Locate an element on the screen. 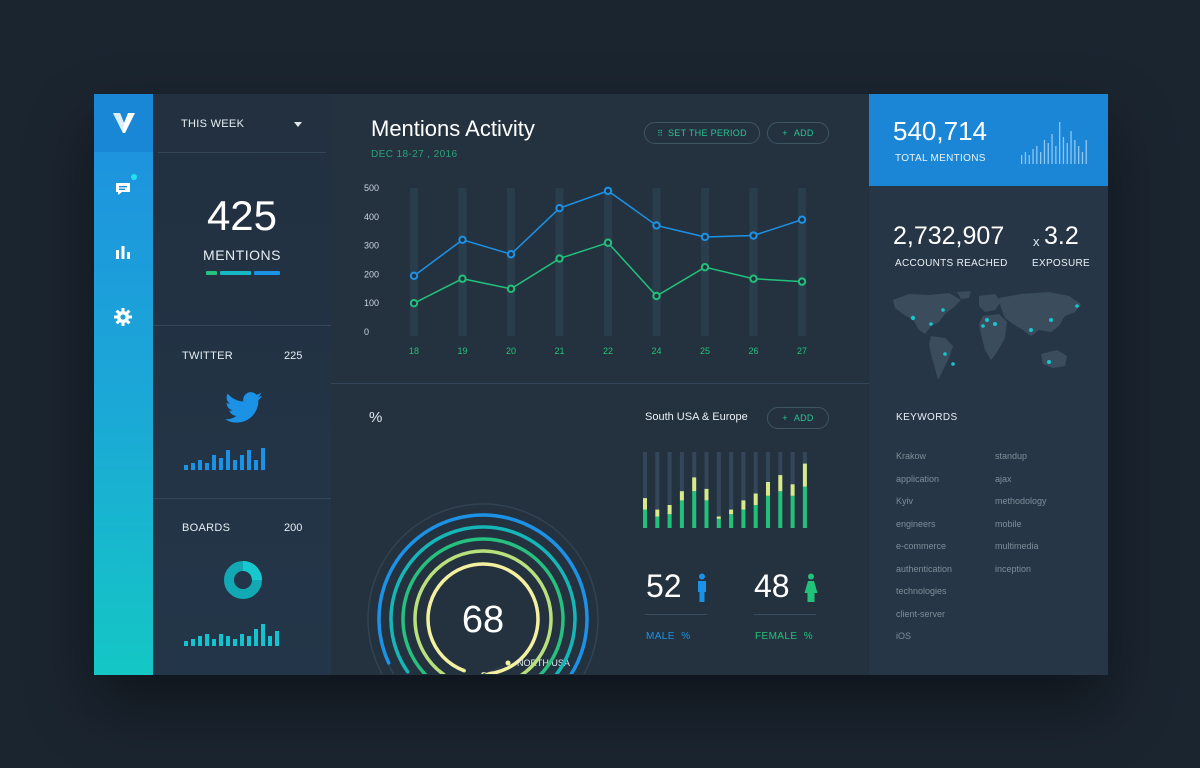  exposure-multiplier: x is located at coordinates (1036, 241).